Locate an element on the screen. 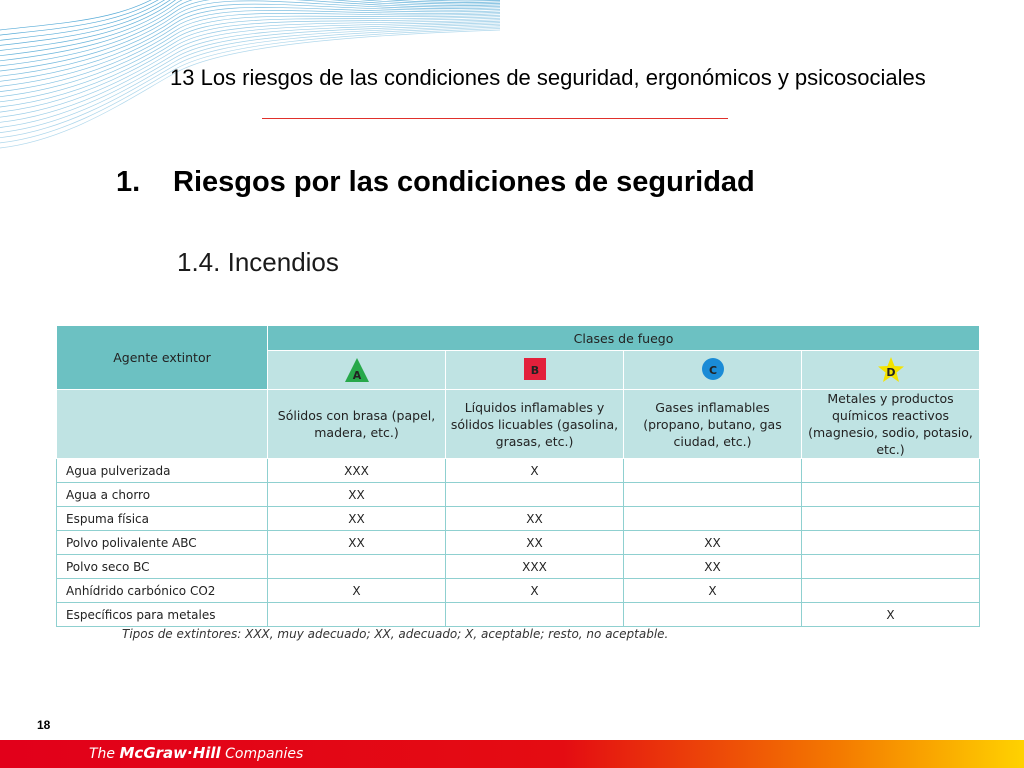  agent-name: Espuma física is located at coordinates (162, 518).